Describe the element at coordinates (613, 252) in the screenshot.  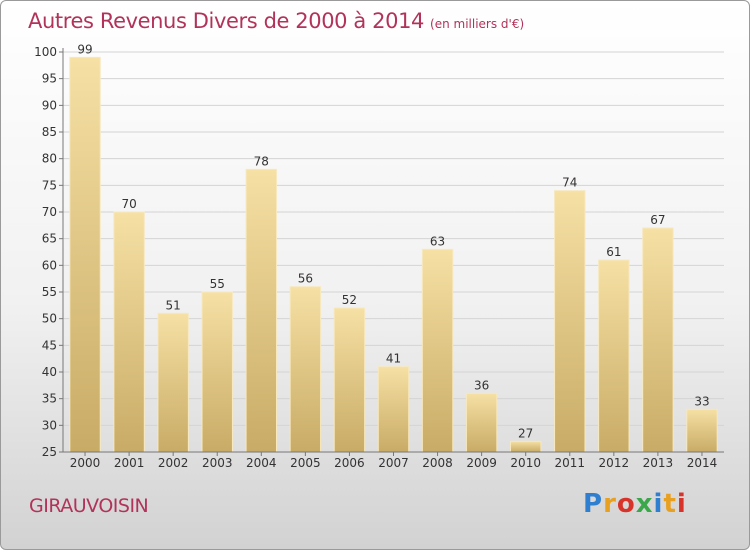
I see `data-label-2012: 61` at that location.